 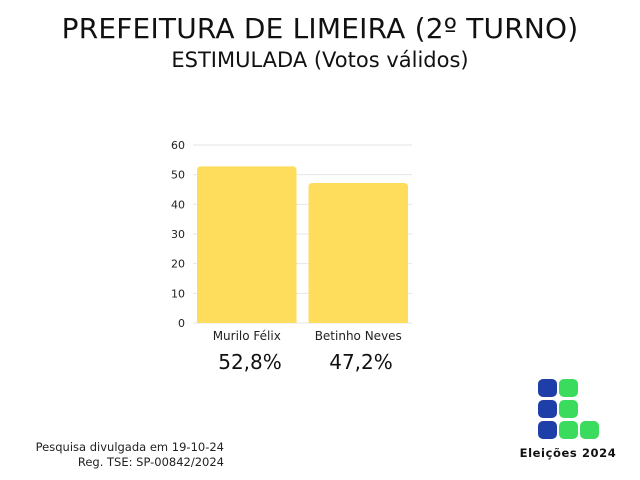 I want to click on elections-logo, so click(x=569, y=409).